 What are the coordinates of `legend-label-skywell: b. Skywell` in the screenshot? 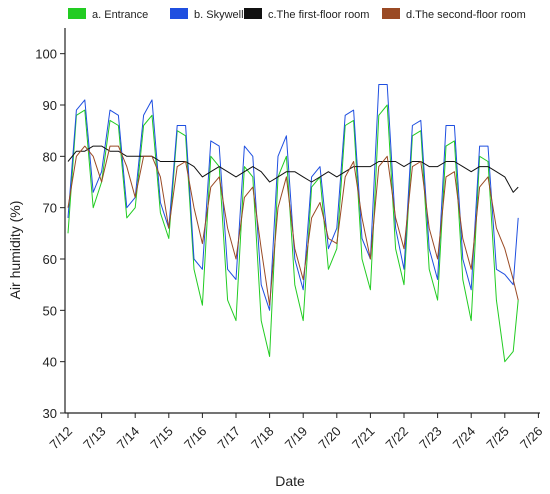 It's located at (219, 15).